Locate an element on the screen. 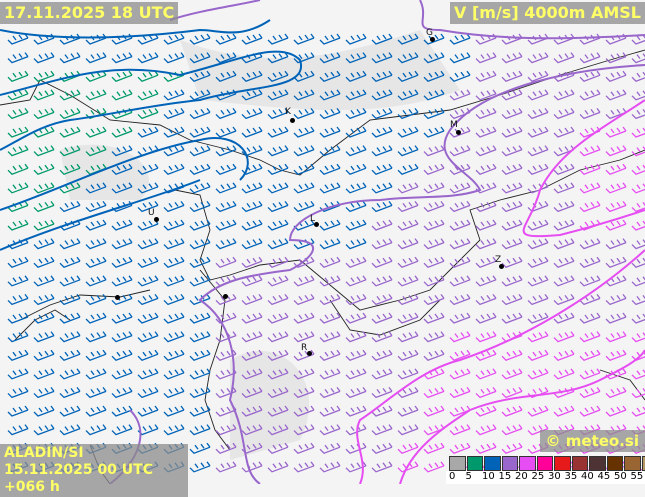 This screenshot has height=497, width=645. model-info-box: ALADIN/SI 15.11.2025 00 UTC +066 h is located at coordinates (94, 470).